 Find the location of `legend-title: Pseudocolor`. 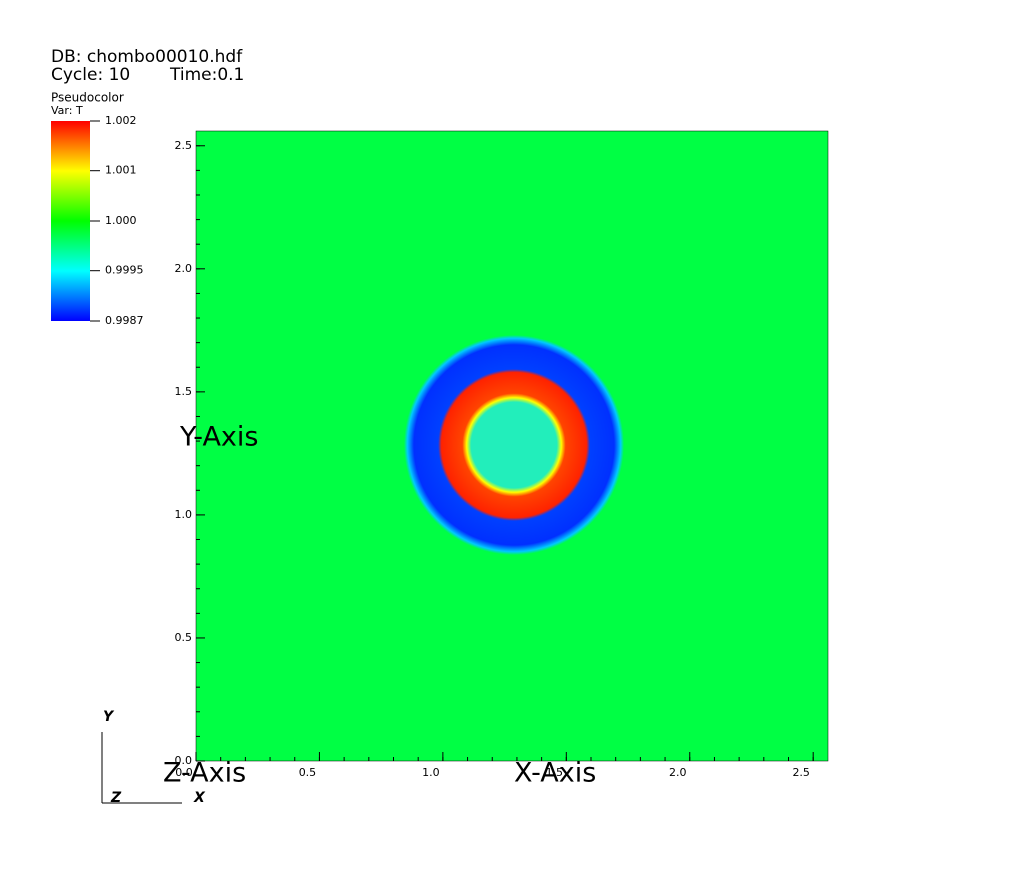

legend-title: Pseudocolor is located at coordinates (87, 98).